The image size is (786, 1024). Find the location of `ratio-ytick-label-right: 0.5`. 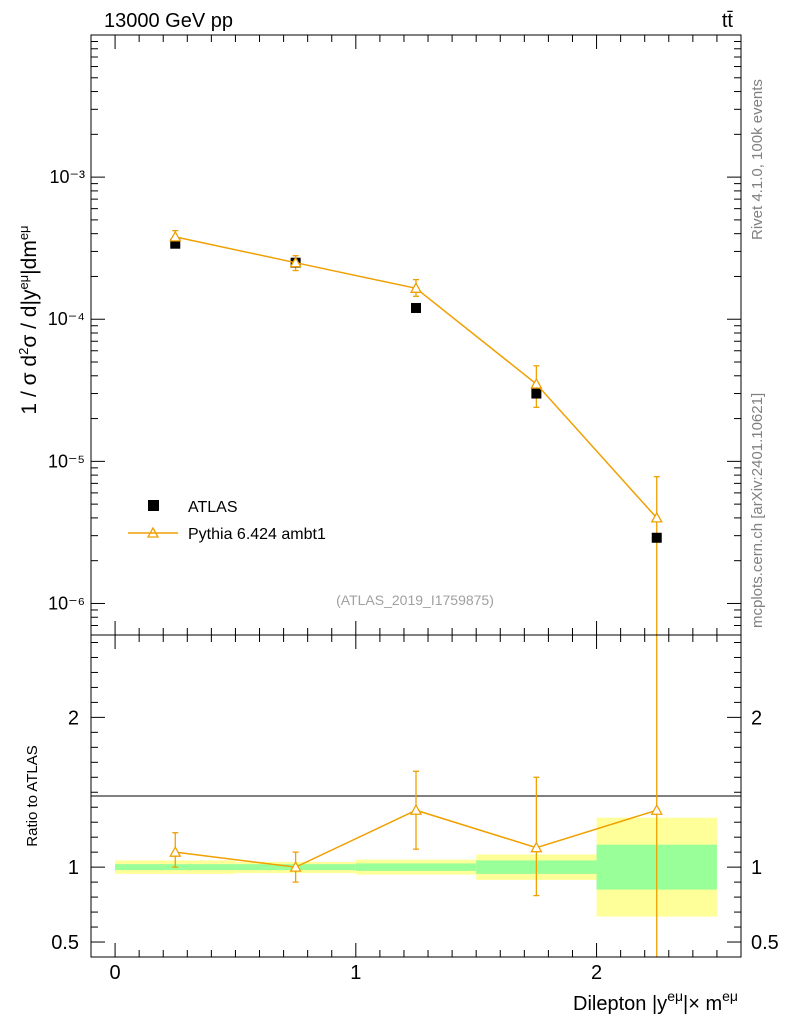

ratio-ytick-label-right: 0.5 is located at coordinates (765, 943).